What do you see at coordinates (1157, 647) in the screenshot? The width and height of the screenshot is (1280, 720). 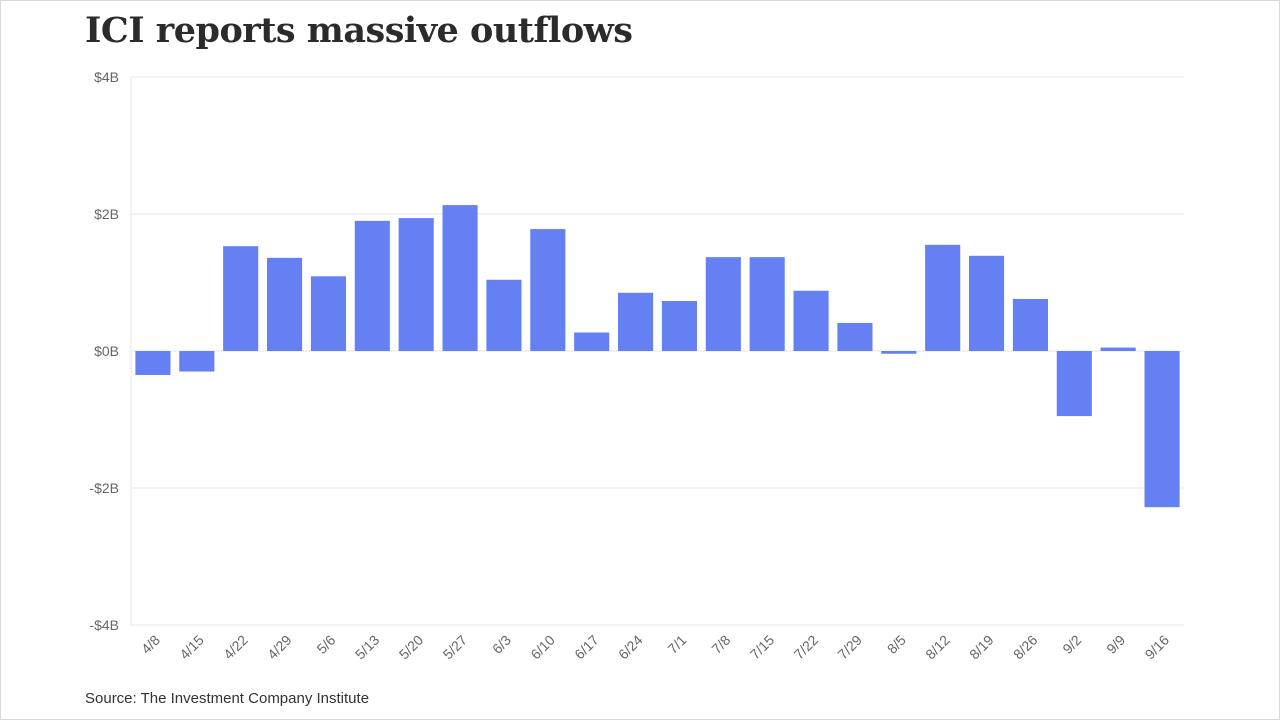 I see `x-tick-label: 9/16` at bounding box center [1157, 647].